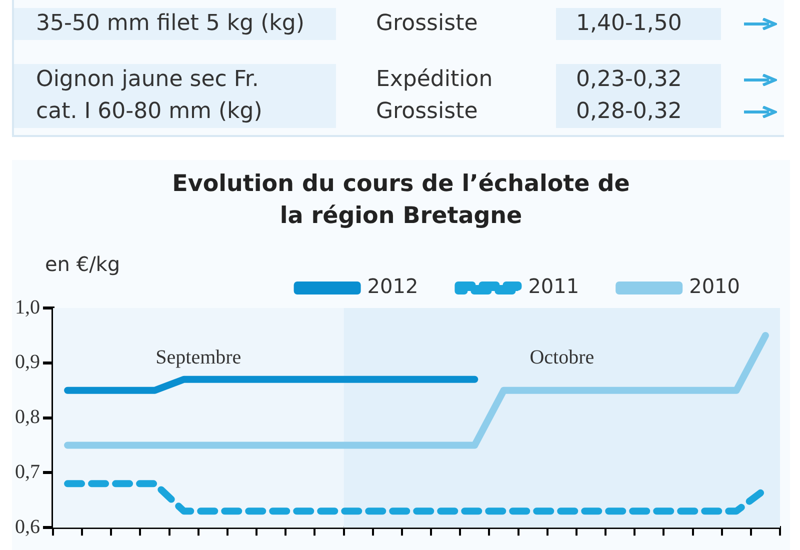 This screenshot has height=550, width=800. I want to click on legend-label: 2010, so click(714, 286).